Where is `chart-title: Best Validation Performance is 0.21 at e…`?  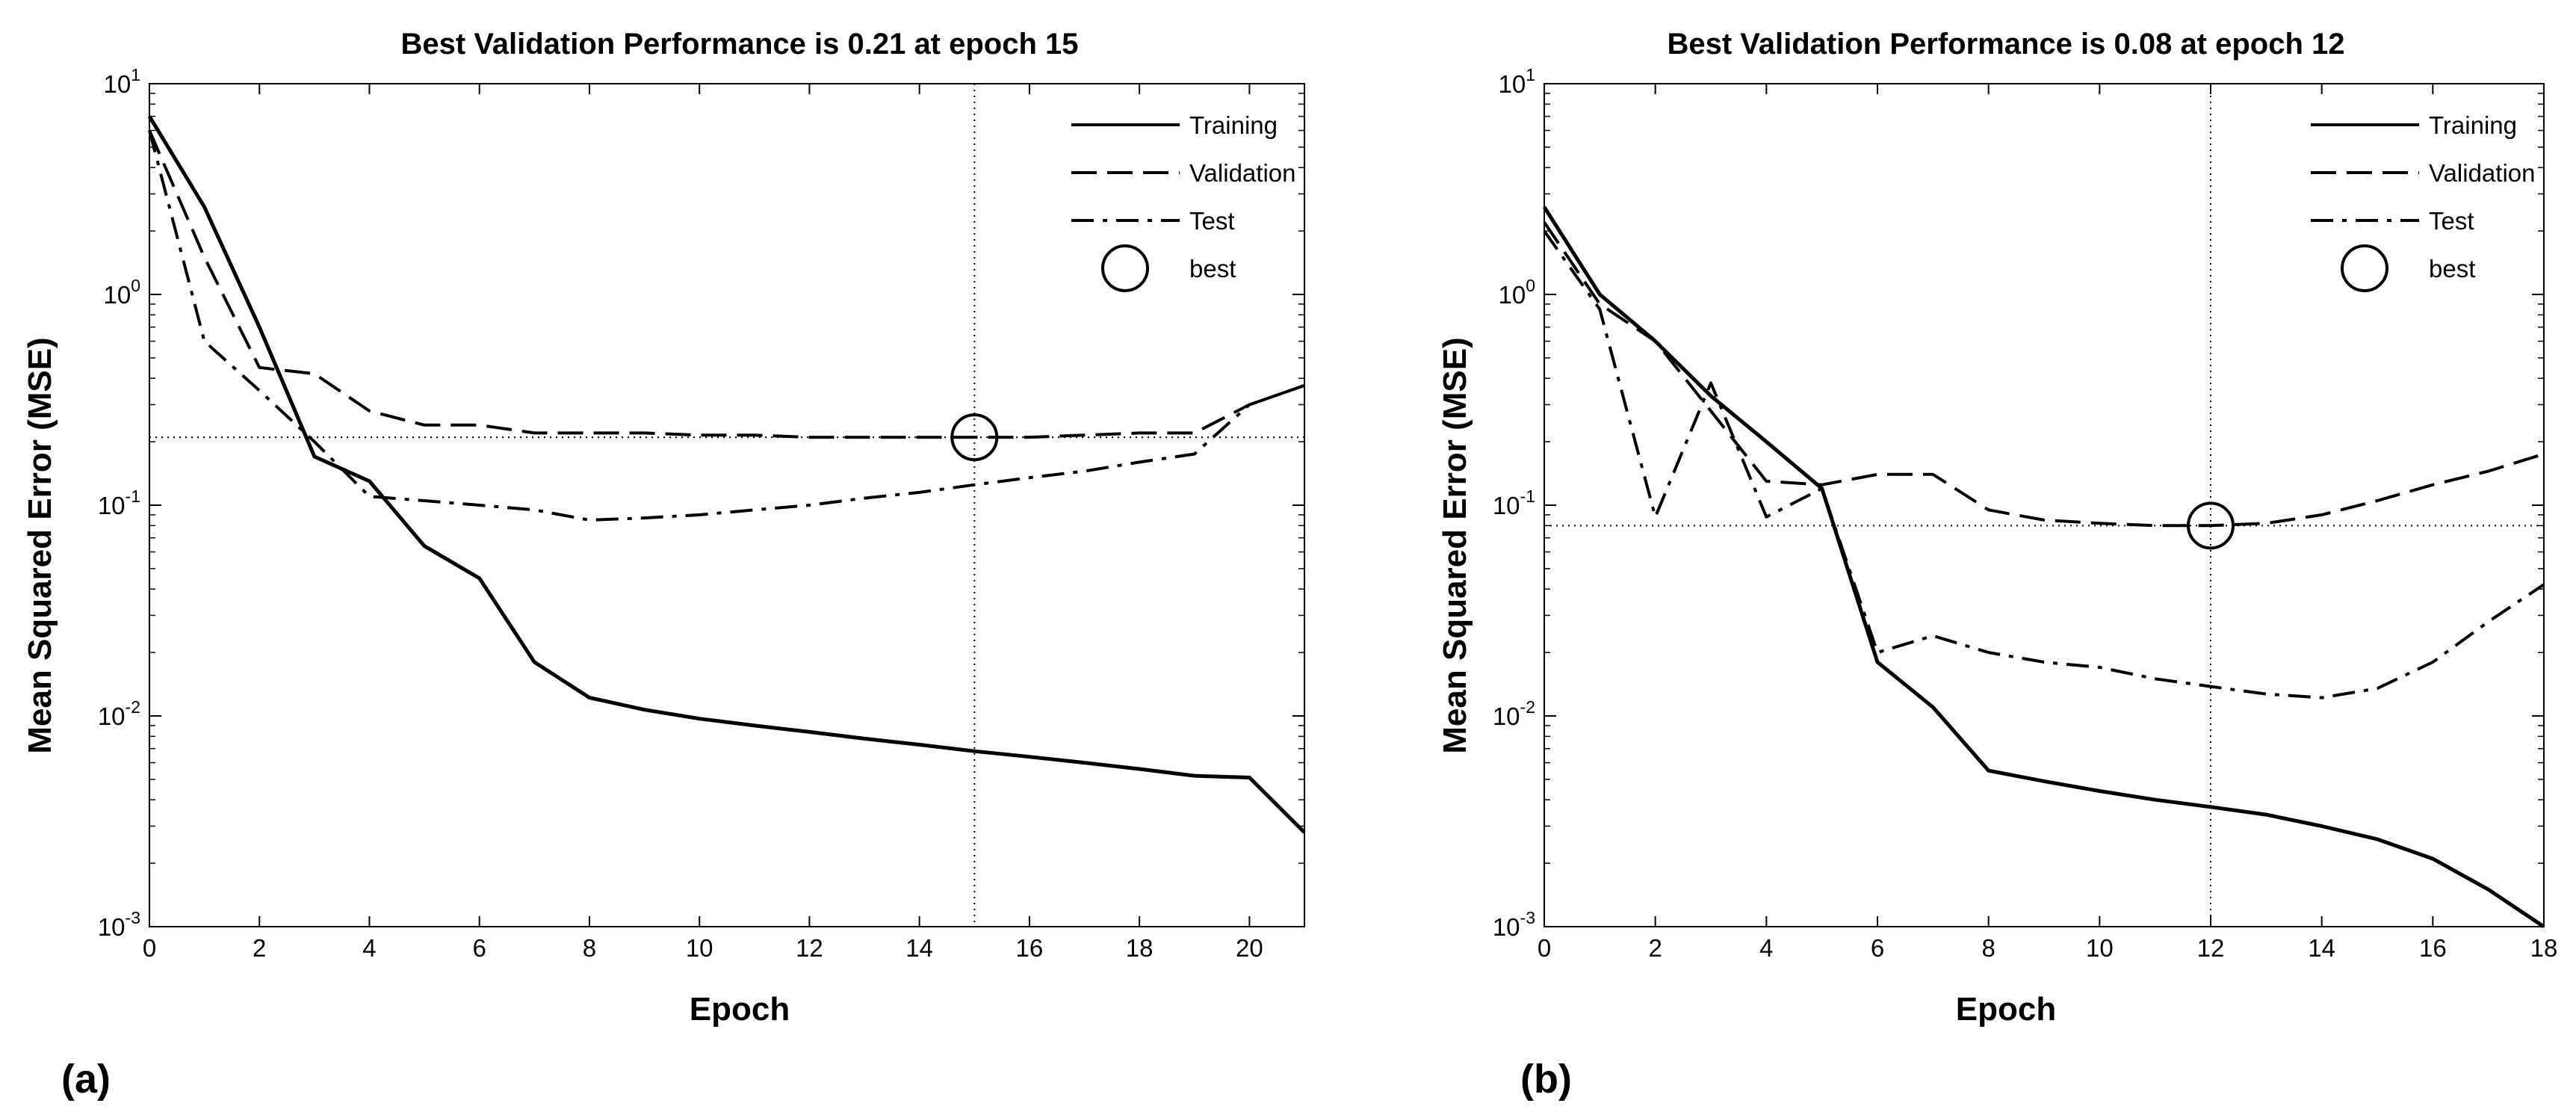
chart-title: Best Validation Performance is 0.21 at e… is located at coordinates (739, 44).